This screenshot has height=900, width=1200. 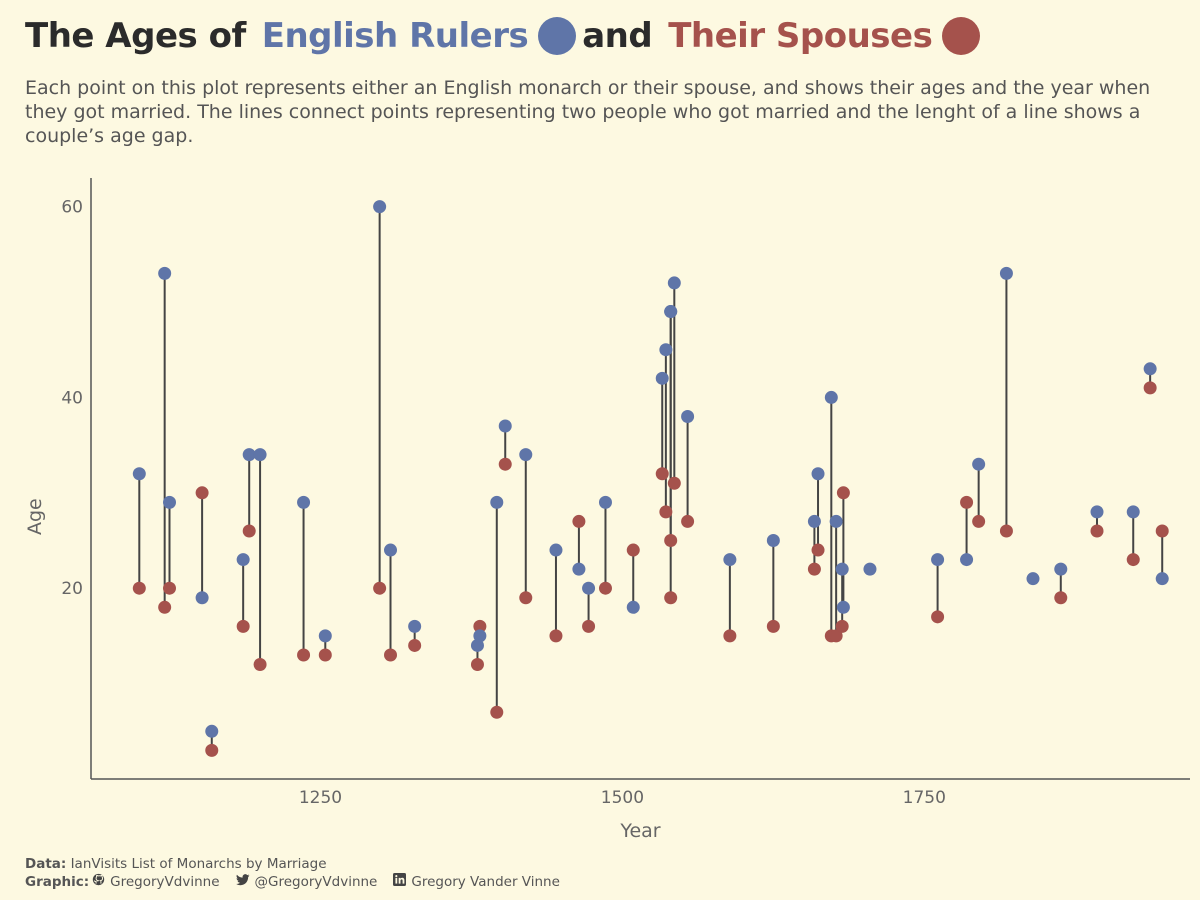 I want to click on footer-twitter-handle: @GregoryVdvinne, so click(x=316, y=881).